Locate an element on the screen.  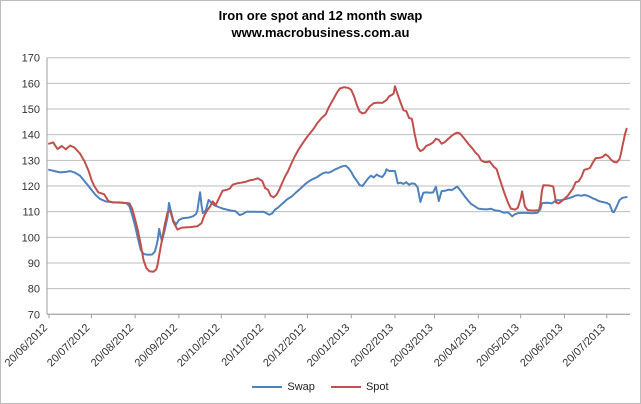
legend-label-swap: Swap is located at coordinates (301, 387).